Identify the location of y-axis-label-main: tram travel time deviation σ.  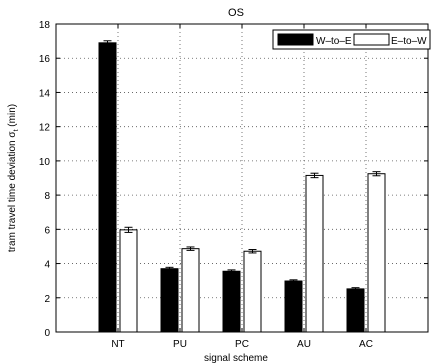
(12, 191).